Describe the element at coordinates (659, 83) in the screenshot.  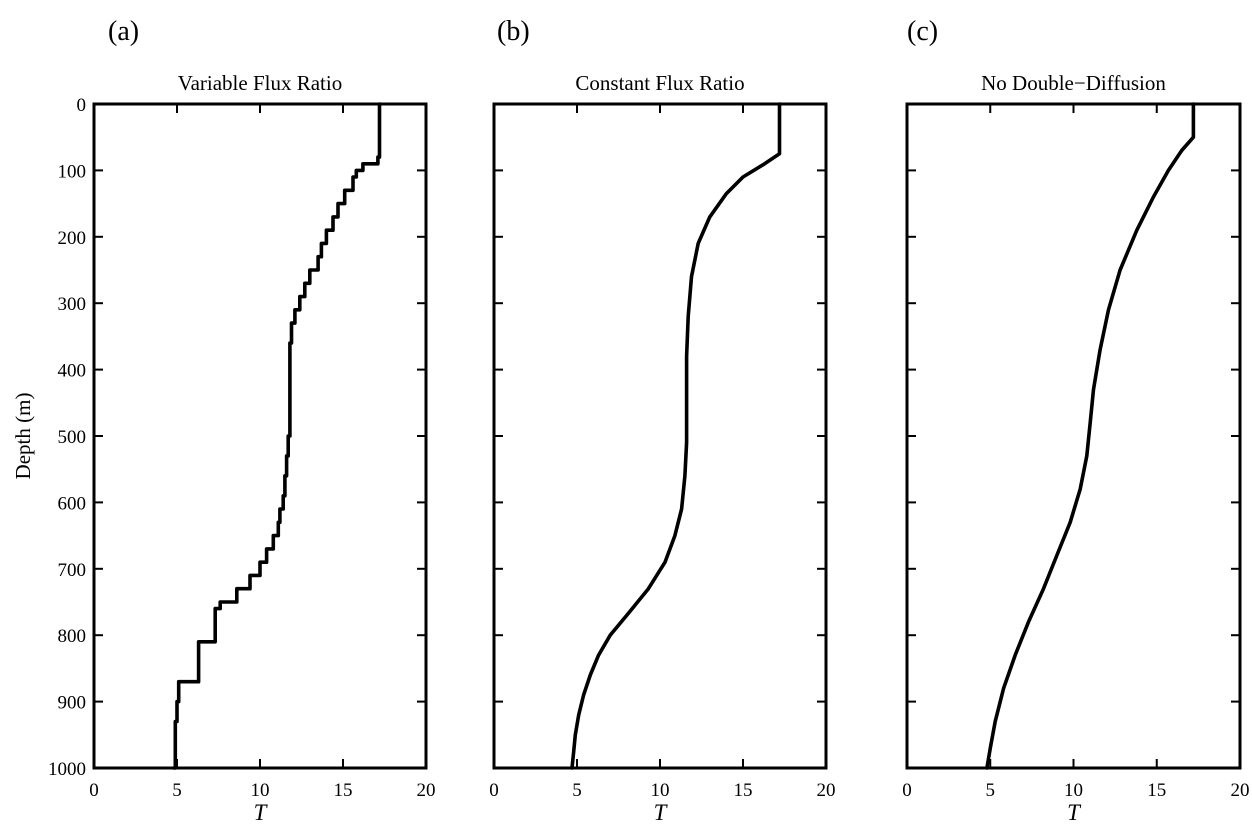
I see `panel-b-title: Constant Flux Ratio` at that location.